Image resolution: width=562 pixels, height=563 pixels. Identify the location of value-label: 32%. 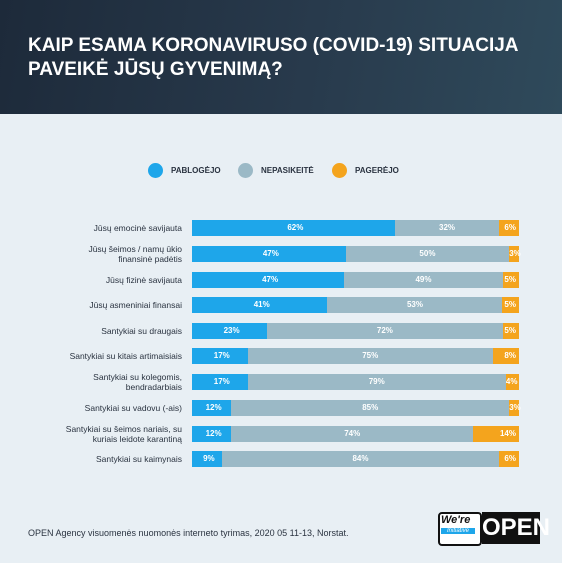
(447, 227).